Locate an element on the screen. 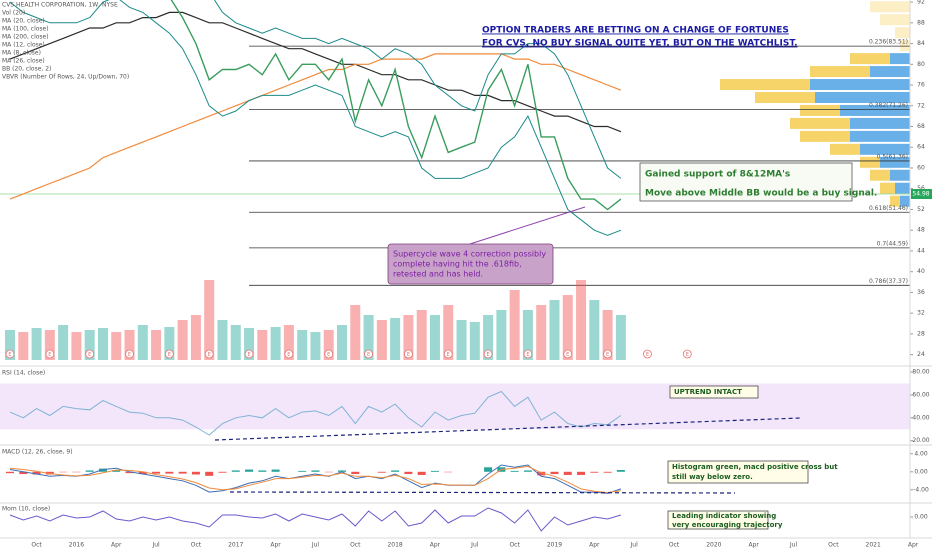 The width and height of the screenshot is (932, 550). fib-label: 0.236(83.51) is located at coordinates (888, 42).